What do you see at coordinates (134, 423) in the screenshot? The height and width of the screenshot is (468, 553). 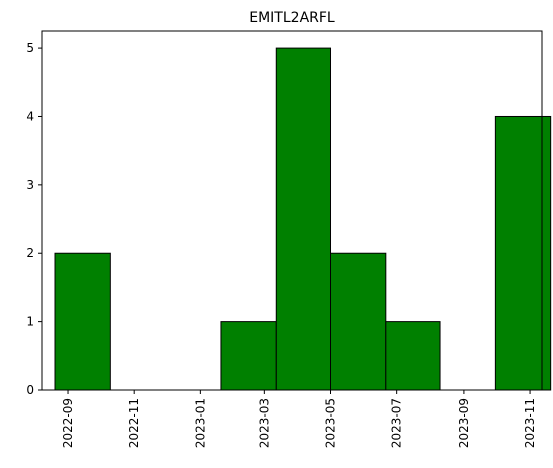 I see `x-tick-label-1: 2022-11` at bounding box center [134, 423].